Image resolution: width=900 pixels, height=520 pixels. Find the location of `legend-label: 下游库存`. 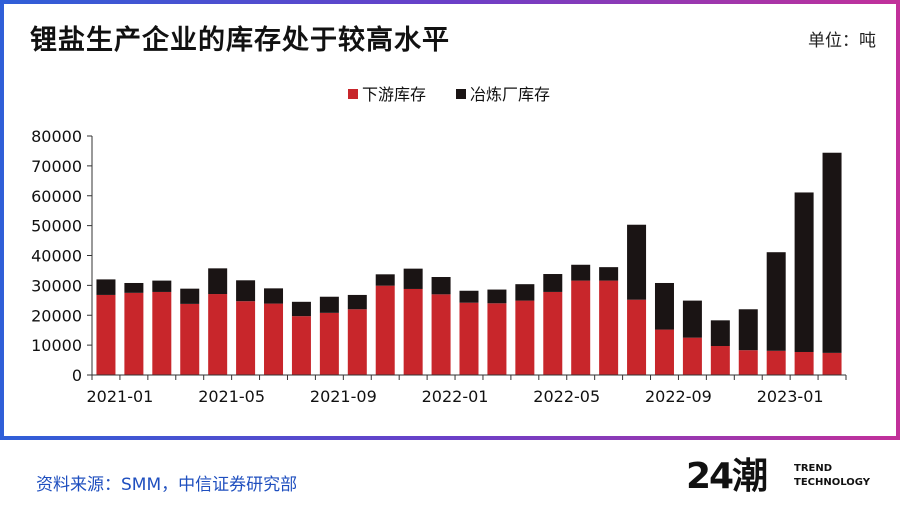

legend-label: 下游库存 is located at coordinates (394, 94).